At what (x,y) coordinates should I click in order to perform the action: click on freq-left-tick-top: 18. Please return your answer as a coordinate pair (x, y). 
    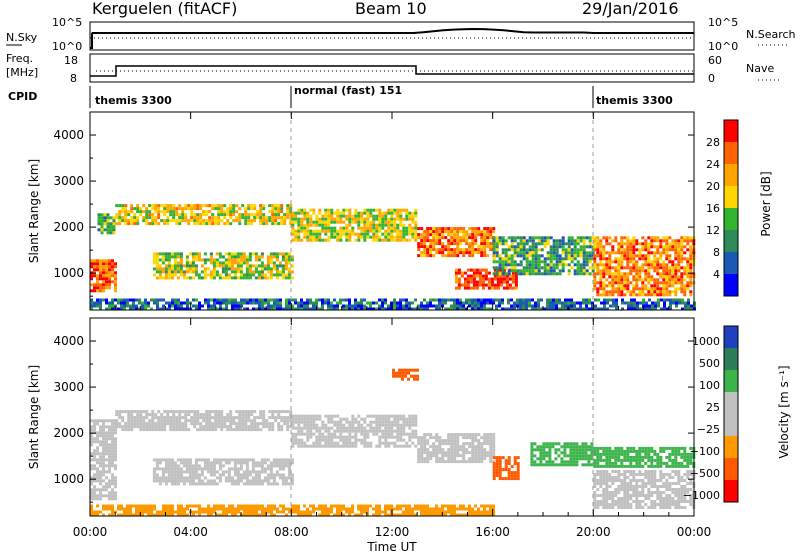
    Looking at the image, I should click on (71, 60).